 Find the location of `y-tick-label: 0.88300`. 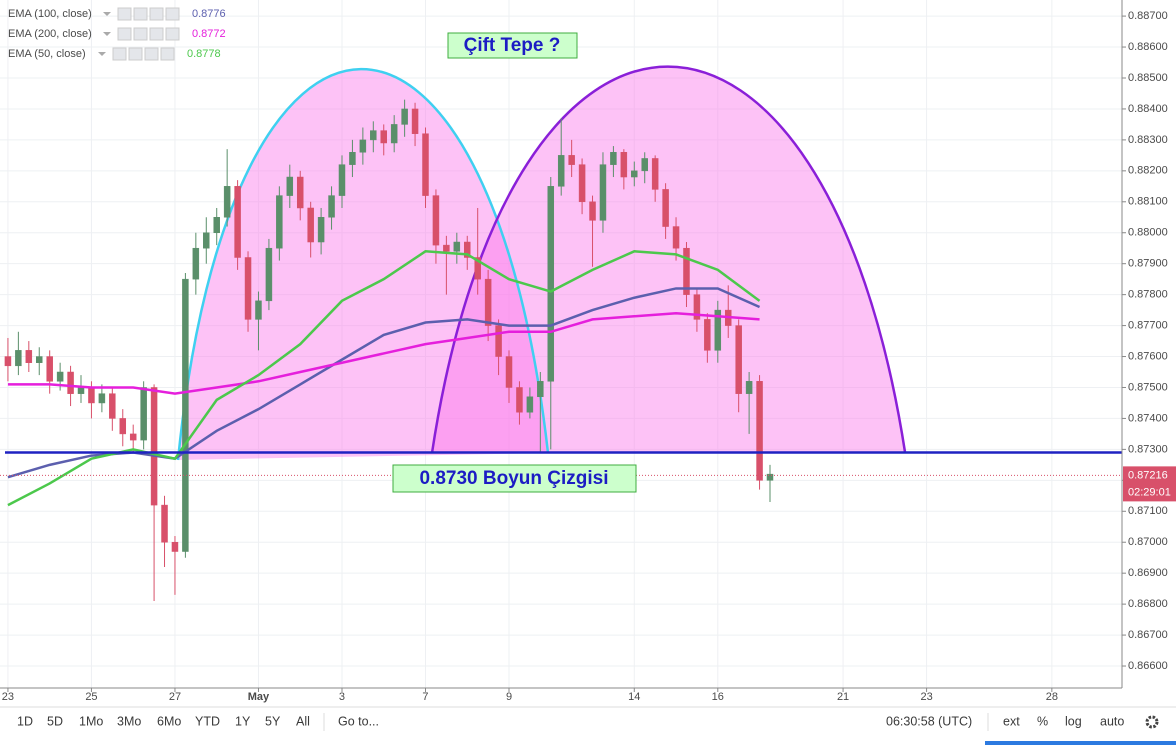

y-tick-label: 0.88300 is located at coordinates (1148, 140).